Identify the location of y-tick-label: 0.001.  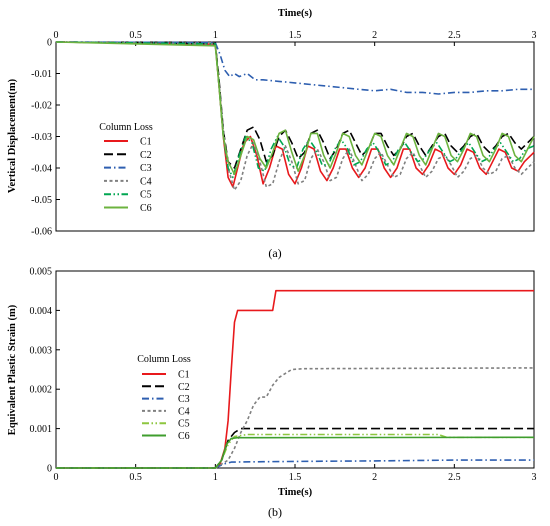
(41, 429).